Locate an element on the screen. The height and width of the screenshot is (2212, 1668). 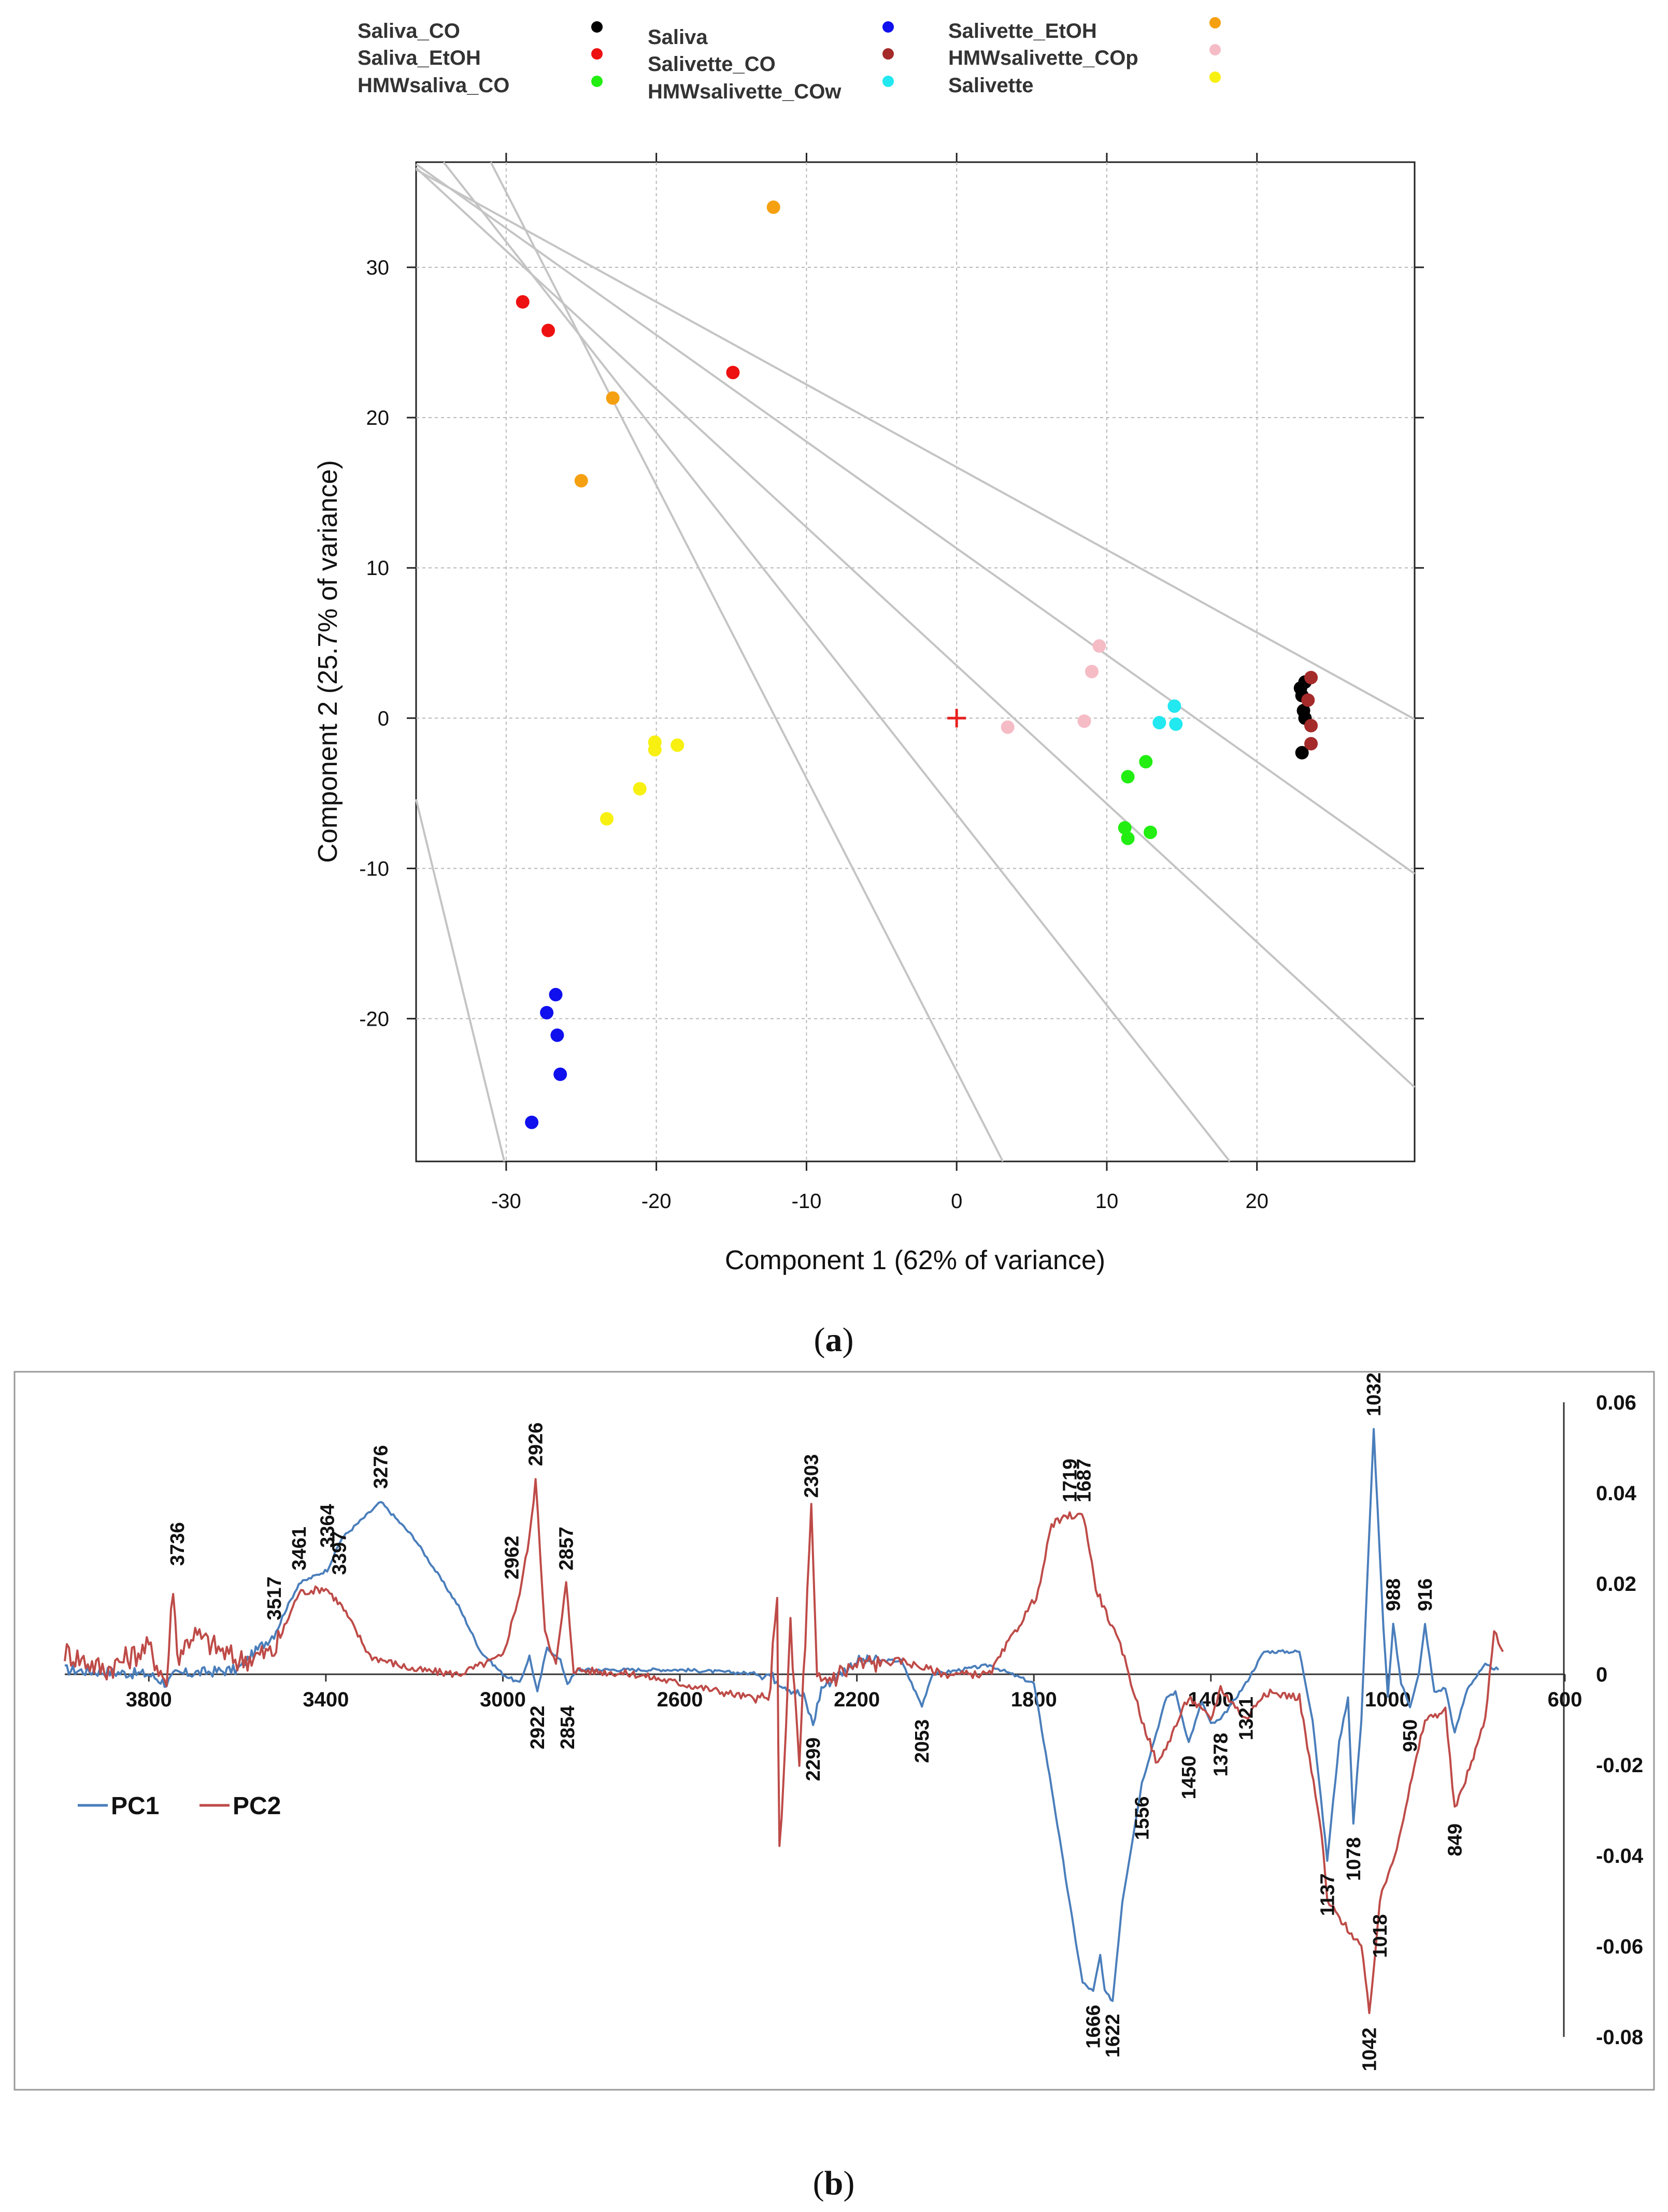
b-peak-label-29: 1622 is located at coordinates (1113, 2036).